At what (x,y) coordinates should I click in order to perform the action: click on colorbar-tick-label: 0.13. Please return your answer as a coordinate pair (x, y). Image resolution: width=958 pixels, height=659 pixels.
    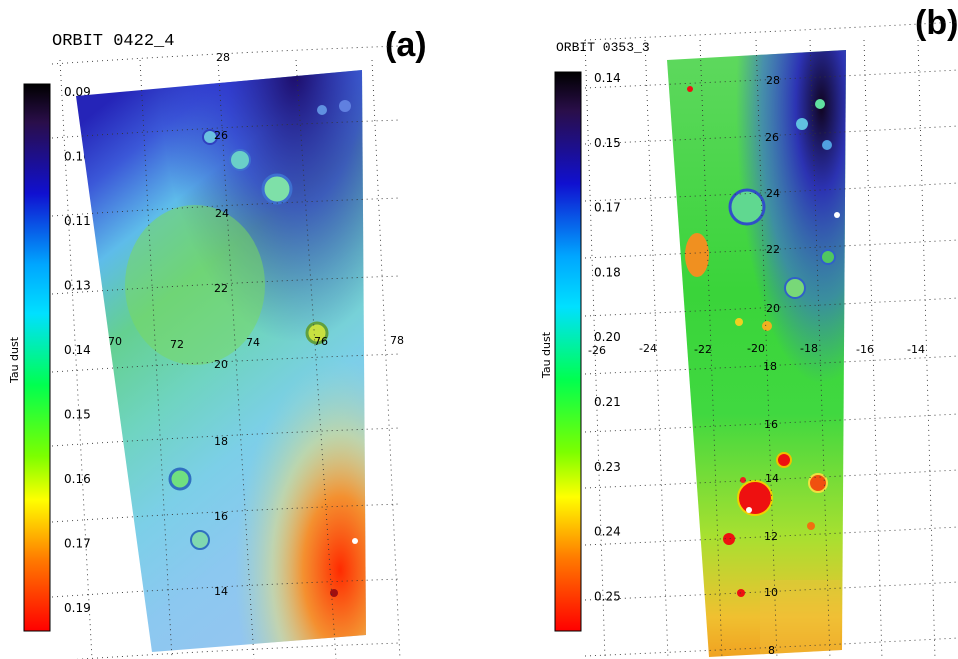
    Looking at the image, I should click on (77, 286).